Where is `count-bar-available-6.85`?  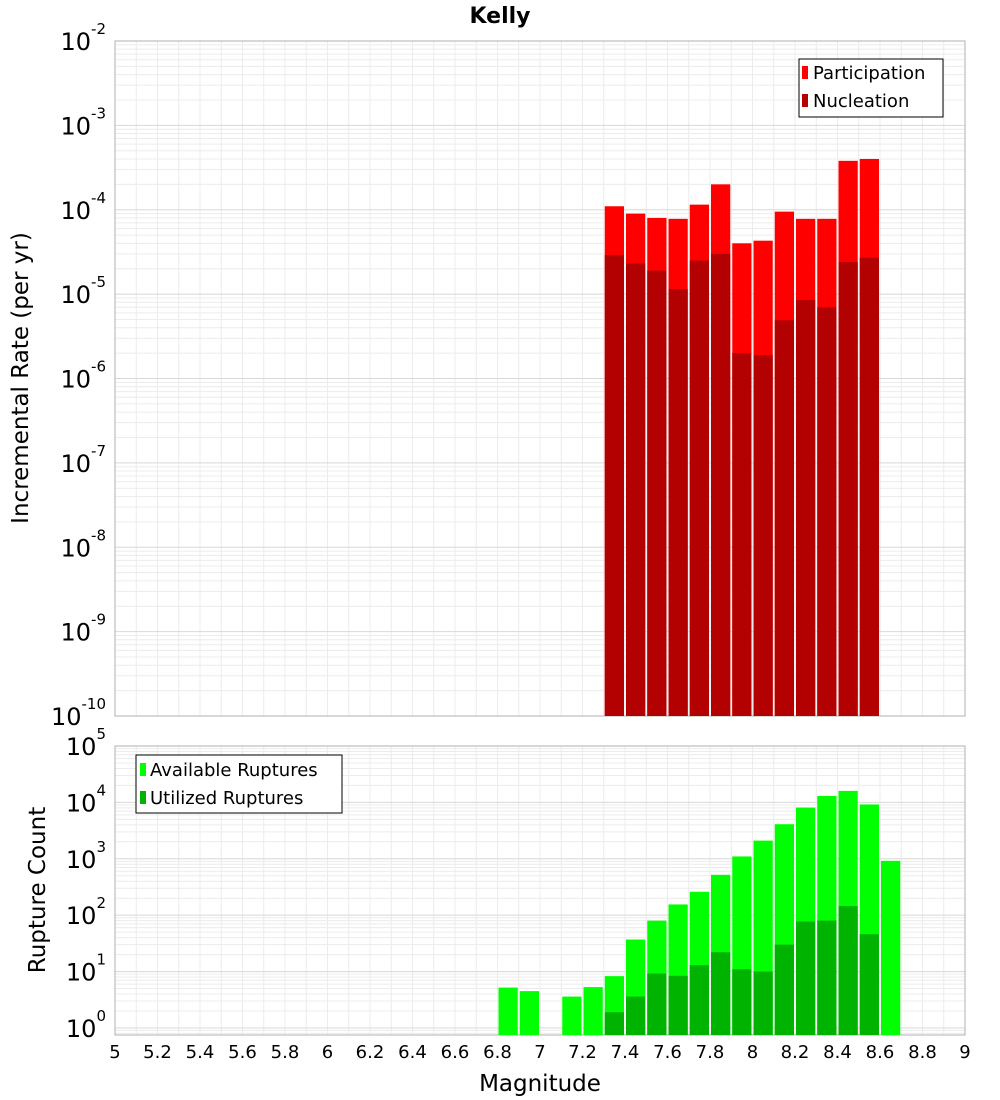
count-bar-available-6.85 is located at coordinates (508, 1011).